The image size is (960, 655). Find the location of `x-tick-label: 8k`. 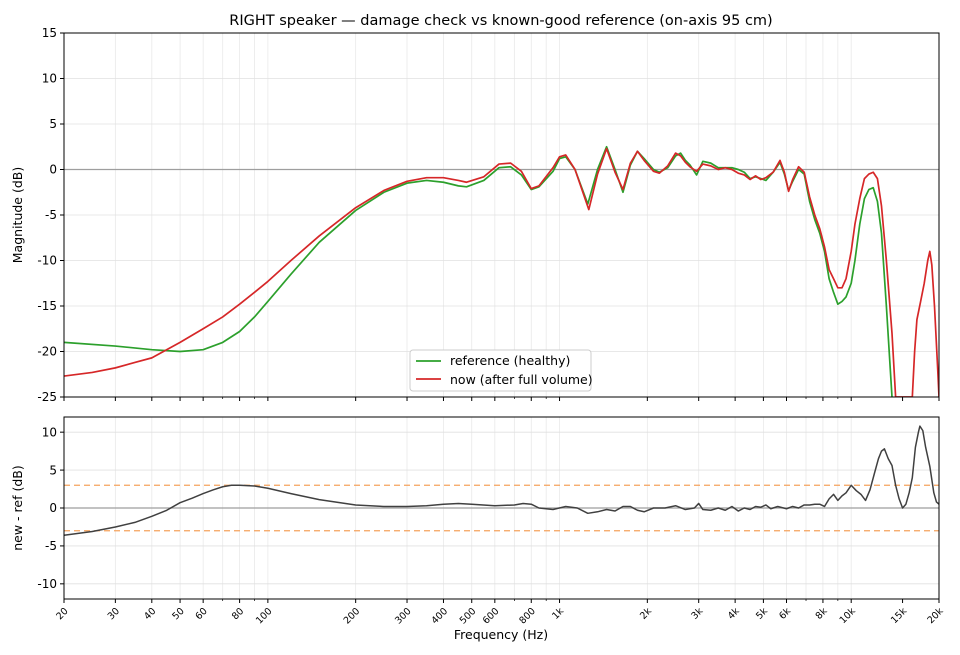

x-tick-label: 8k is located at coordinates (822, 614).